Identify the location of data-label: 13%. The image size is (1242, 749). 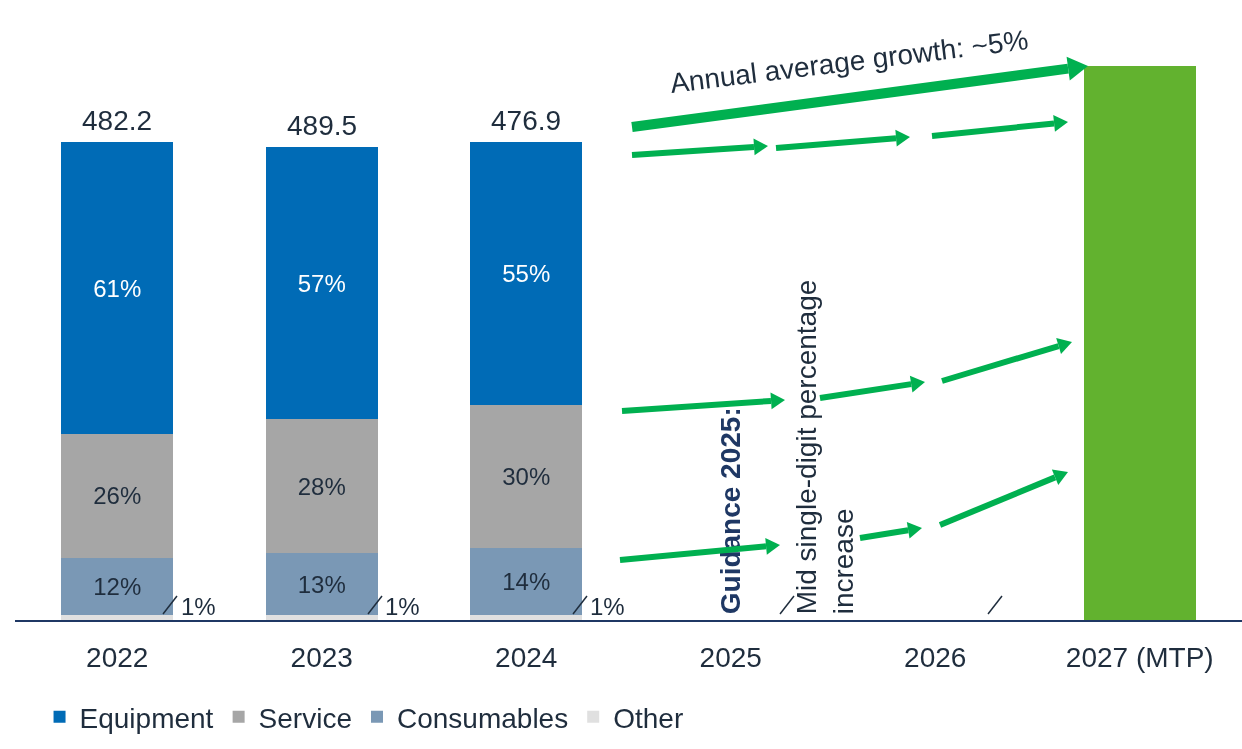
(321, 584).